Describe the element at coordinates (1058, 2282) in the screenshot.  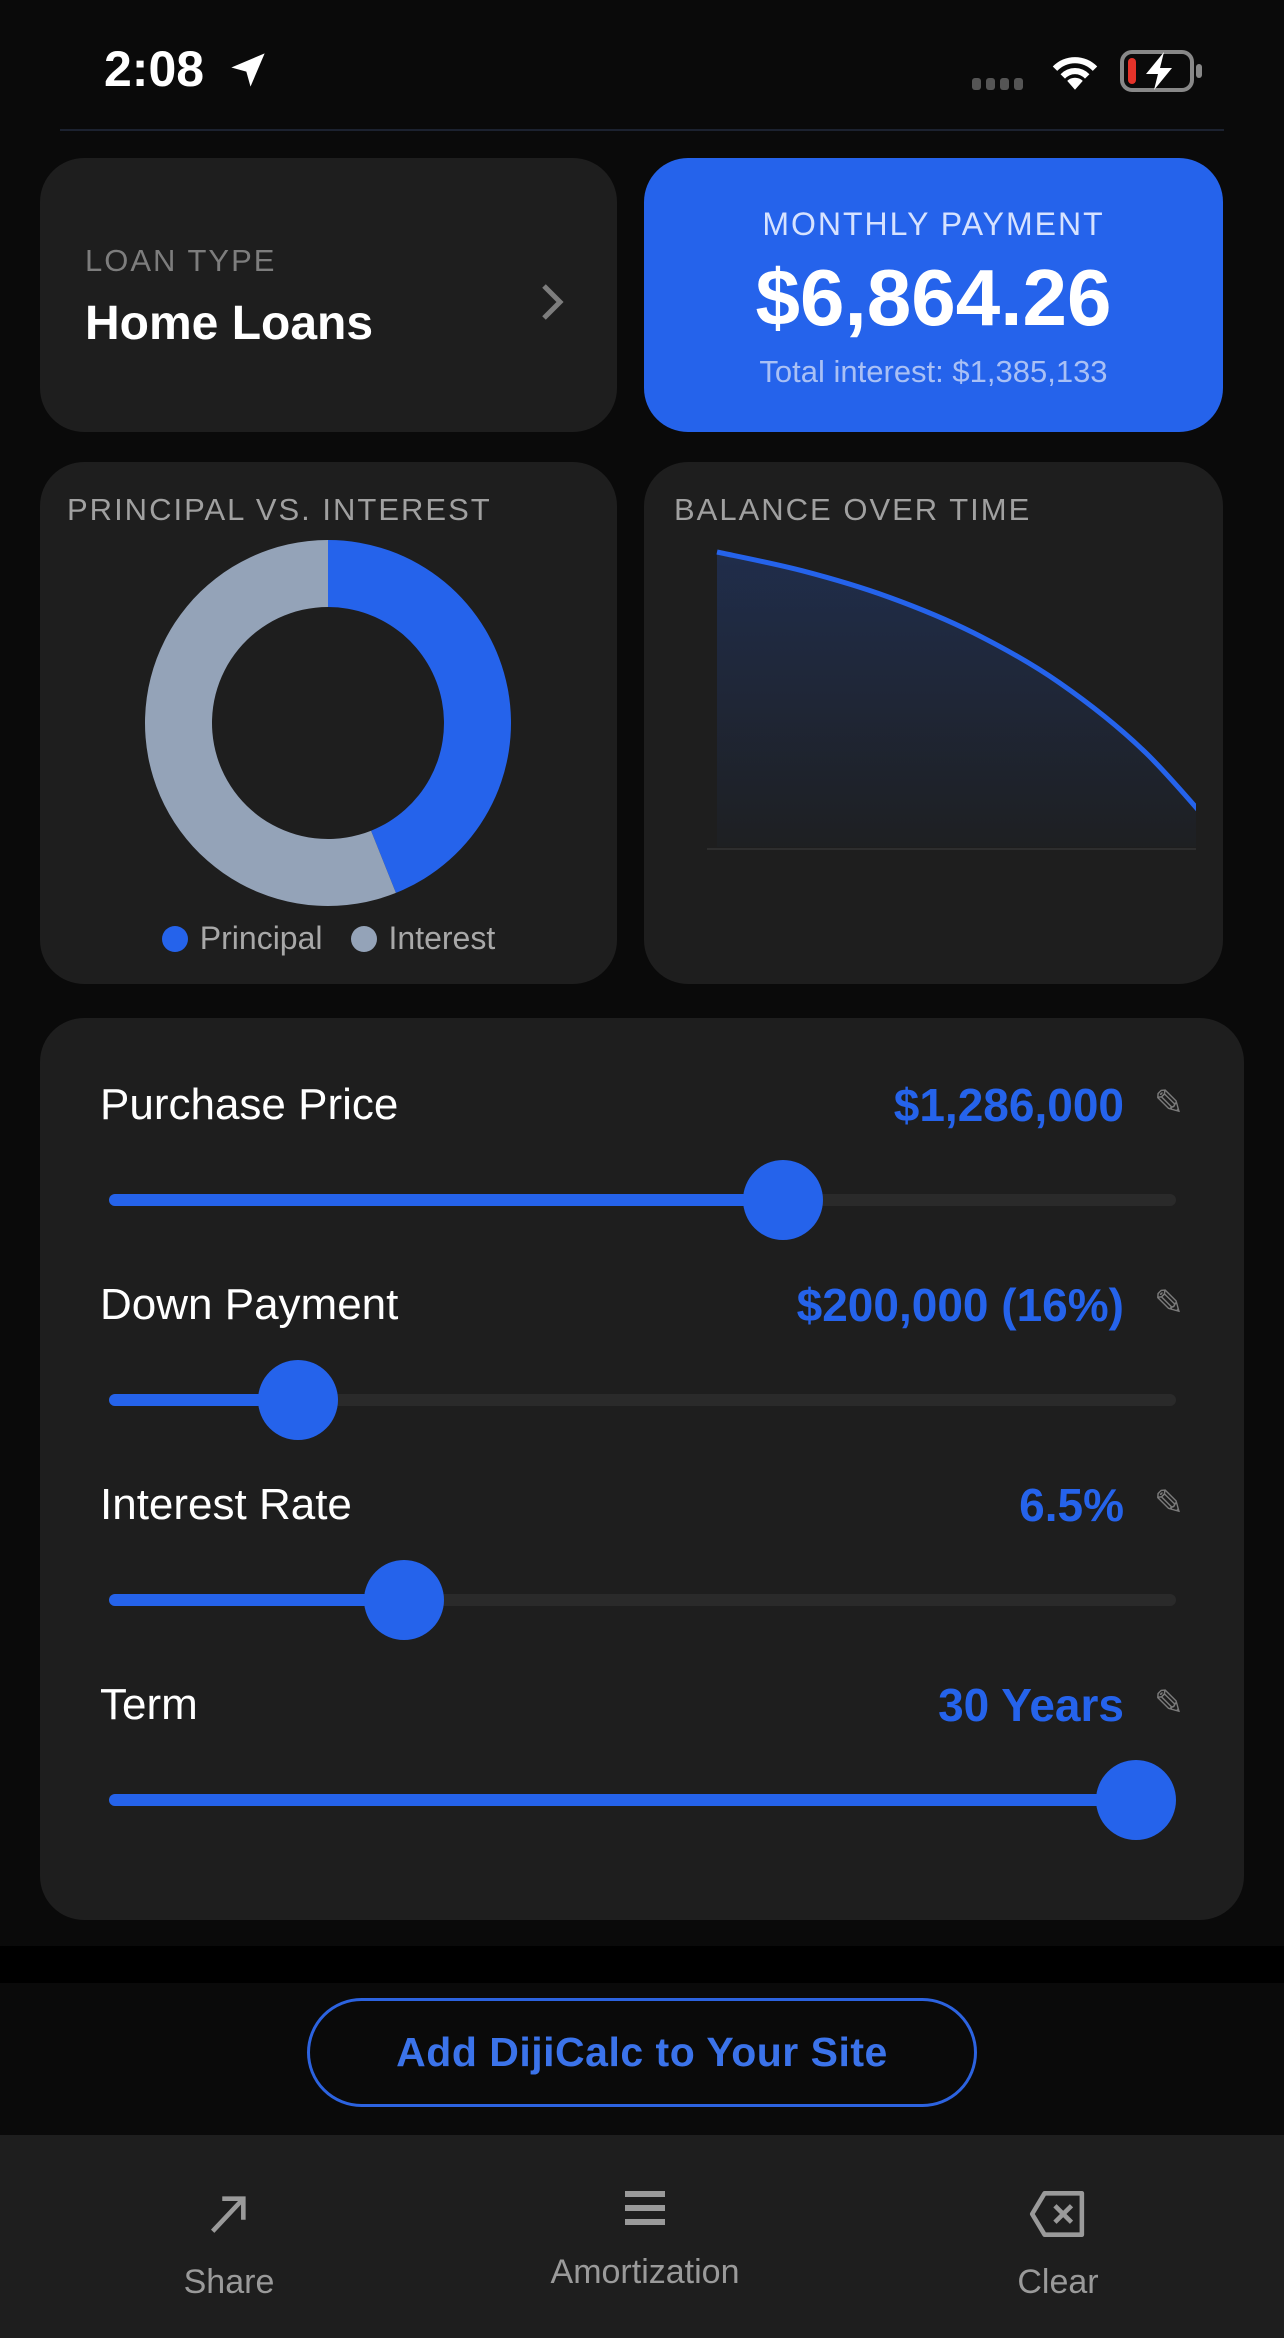
I see `clear-label: Clear` at that location.